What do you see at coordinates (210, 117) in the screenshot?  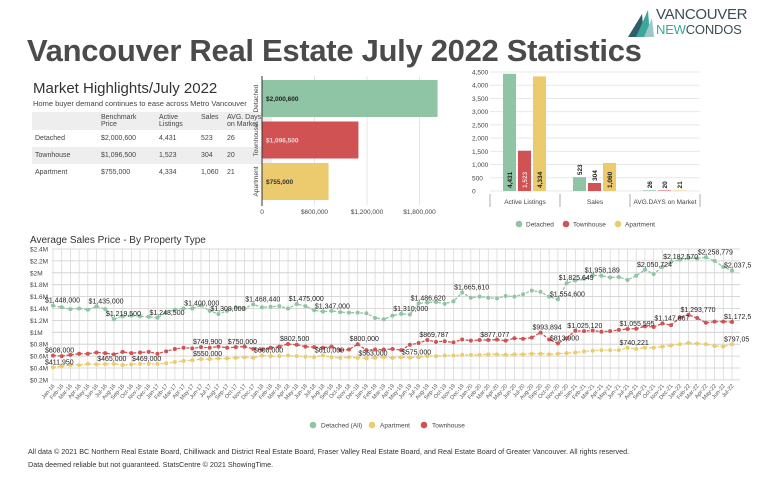 I see `column-header: Sales` at bounding box center [210, 117].